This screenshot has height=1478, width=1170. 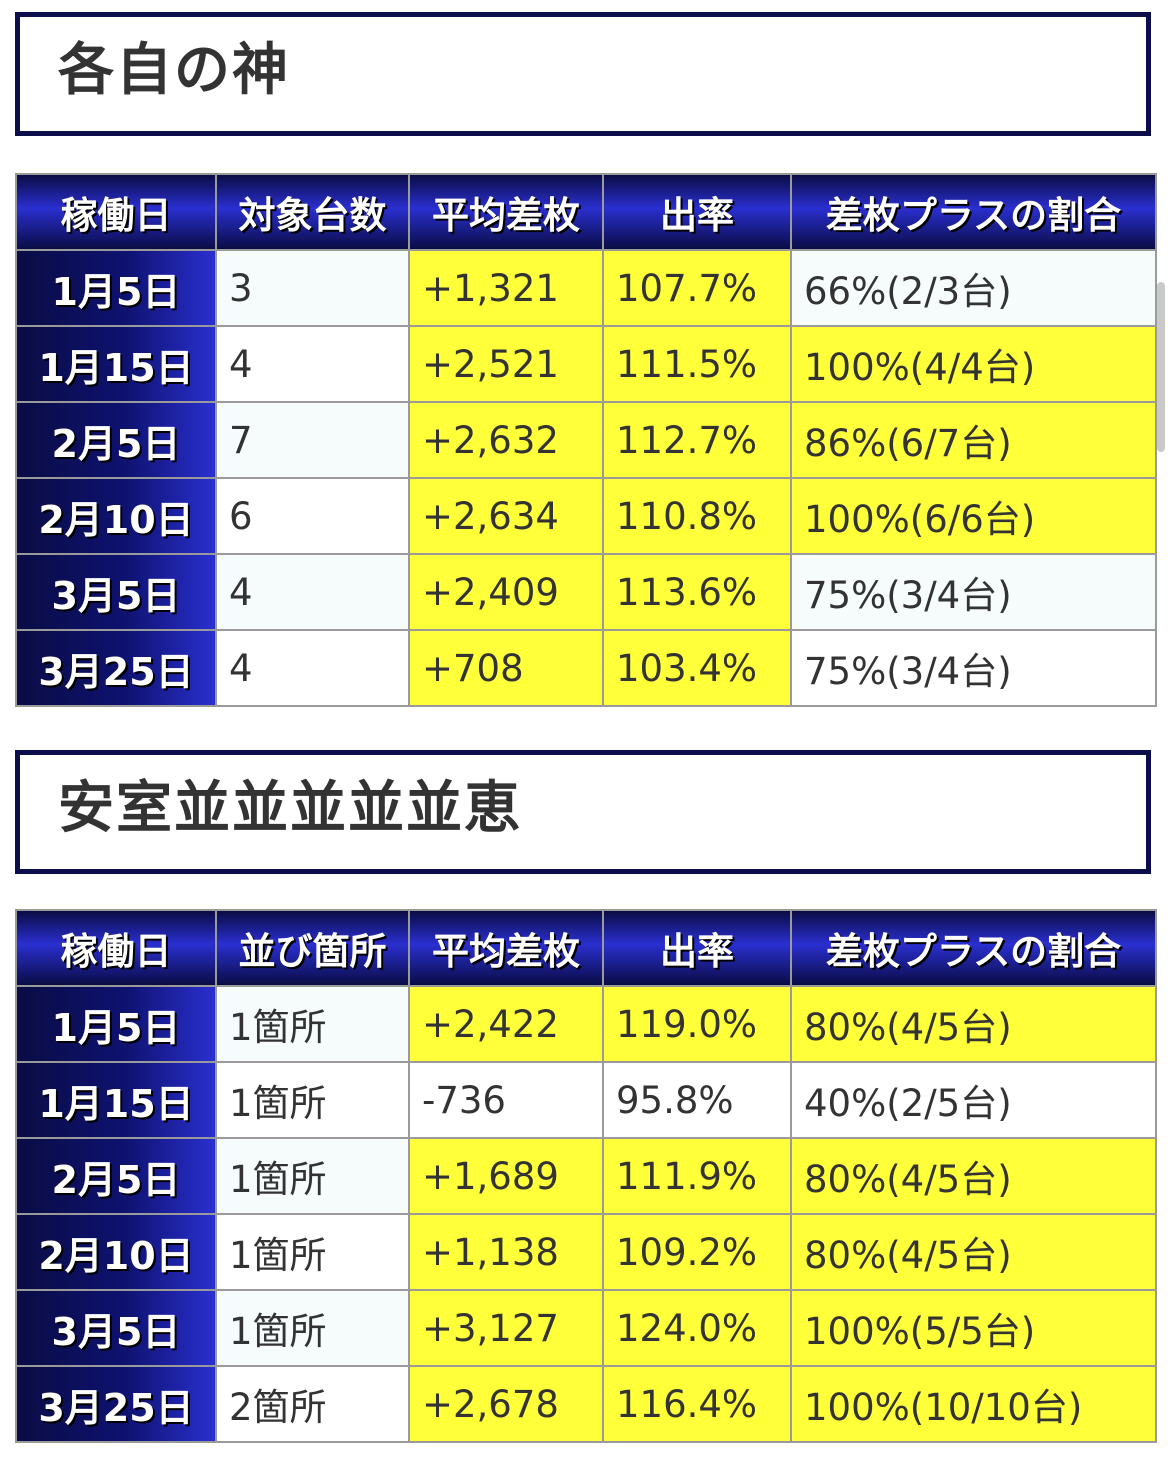 I want to click on cell-plus-ratio: 100%(6/6台), so click(x=973, y=516).